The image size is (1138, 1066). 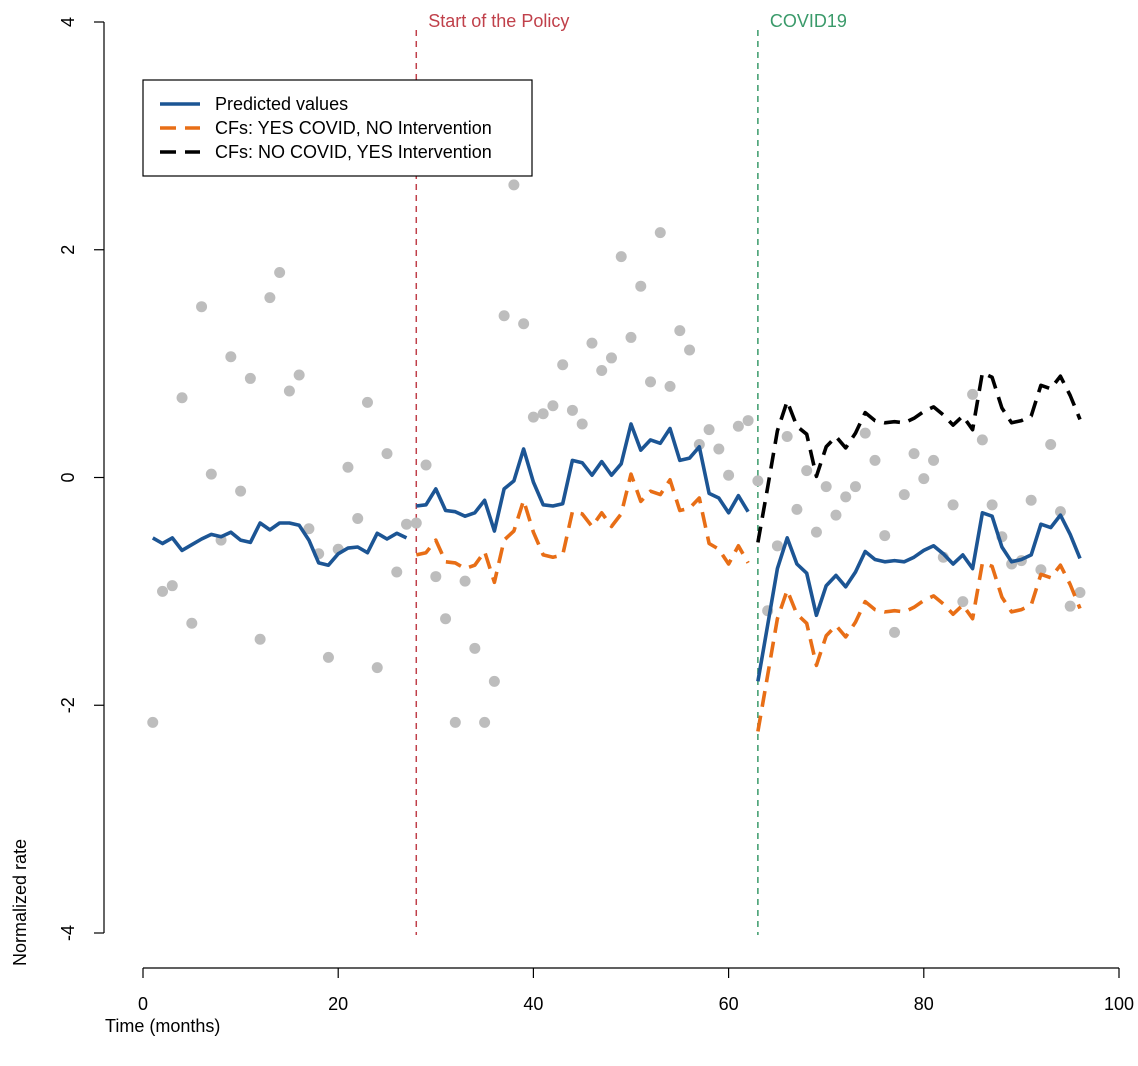 I want to click on x-tick-label: 100, so click(x=1119, y=1004).